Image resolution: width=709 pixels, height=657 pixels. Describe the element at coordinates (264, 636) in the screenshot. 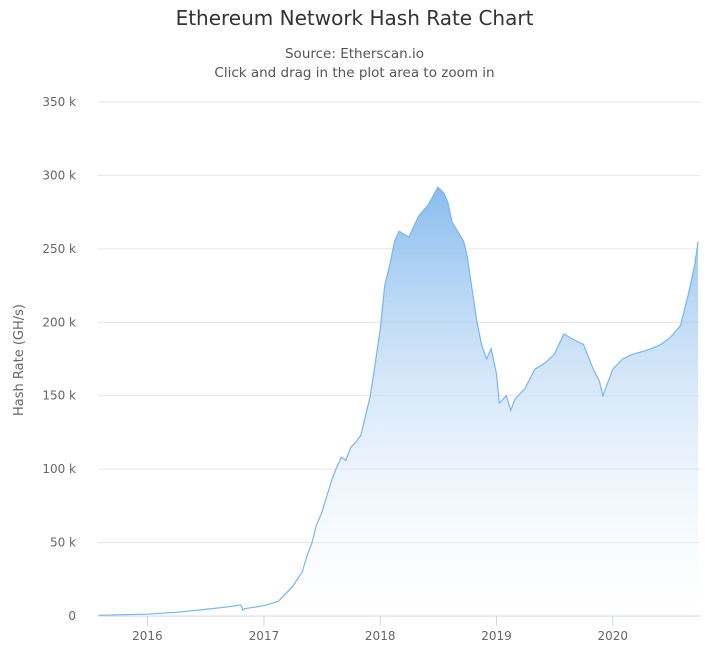

I see `x-tick-label: 2017` at that location.